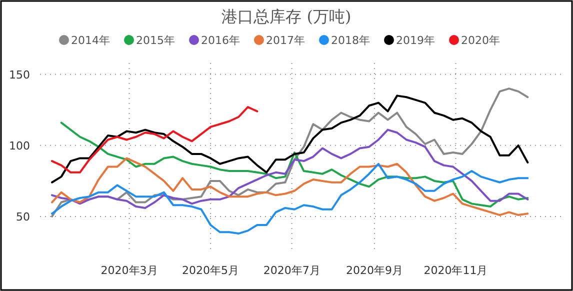 Image resolution: width=573 pixels, height=291 pixels. Describe the element at coordinates (90, 40) in the screenshot. I see `legend-label: 2014年` at that location.